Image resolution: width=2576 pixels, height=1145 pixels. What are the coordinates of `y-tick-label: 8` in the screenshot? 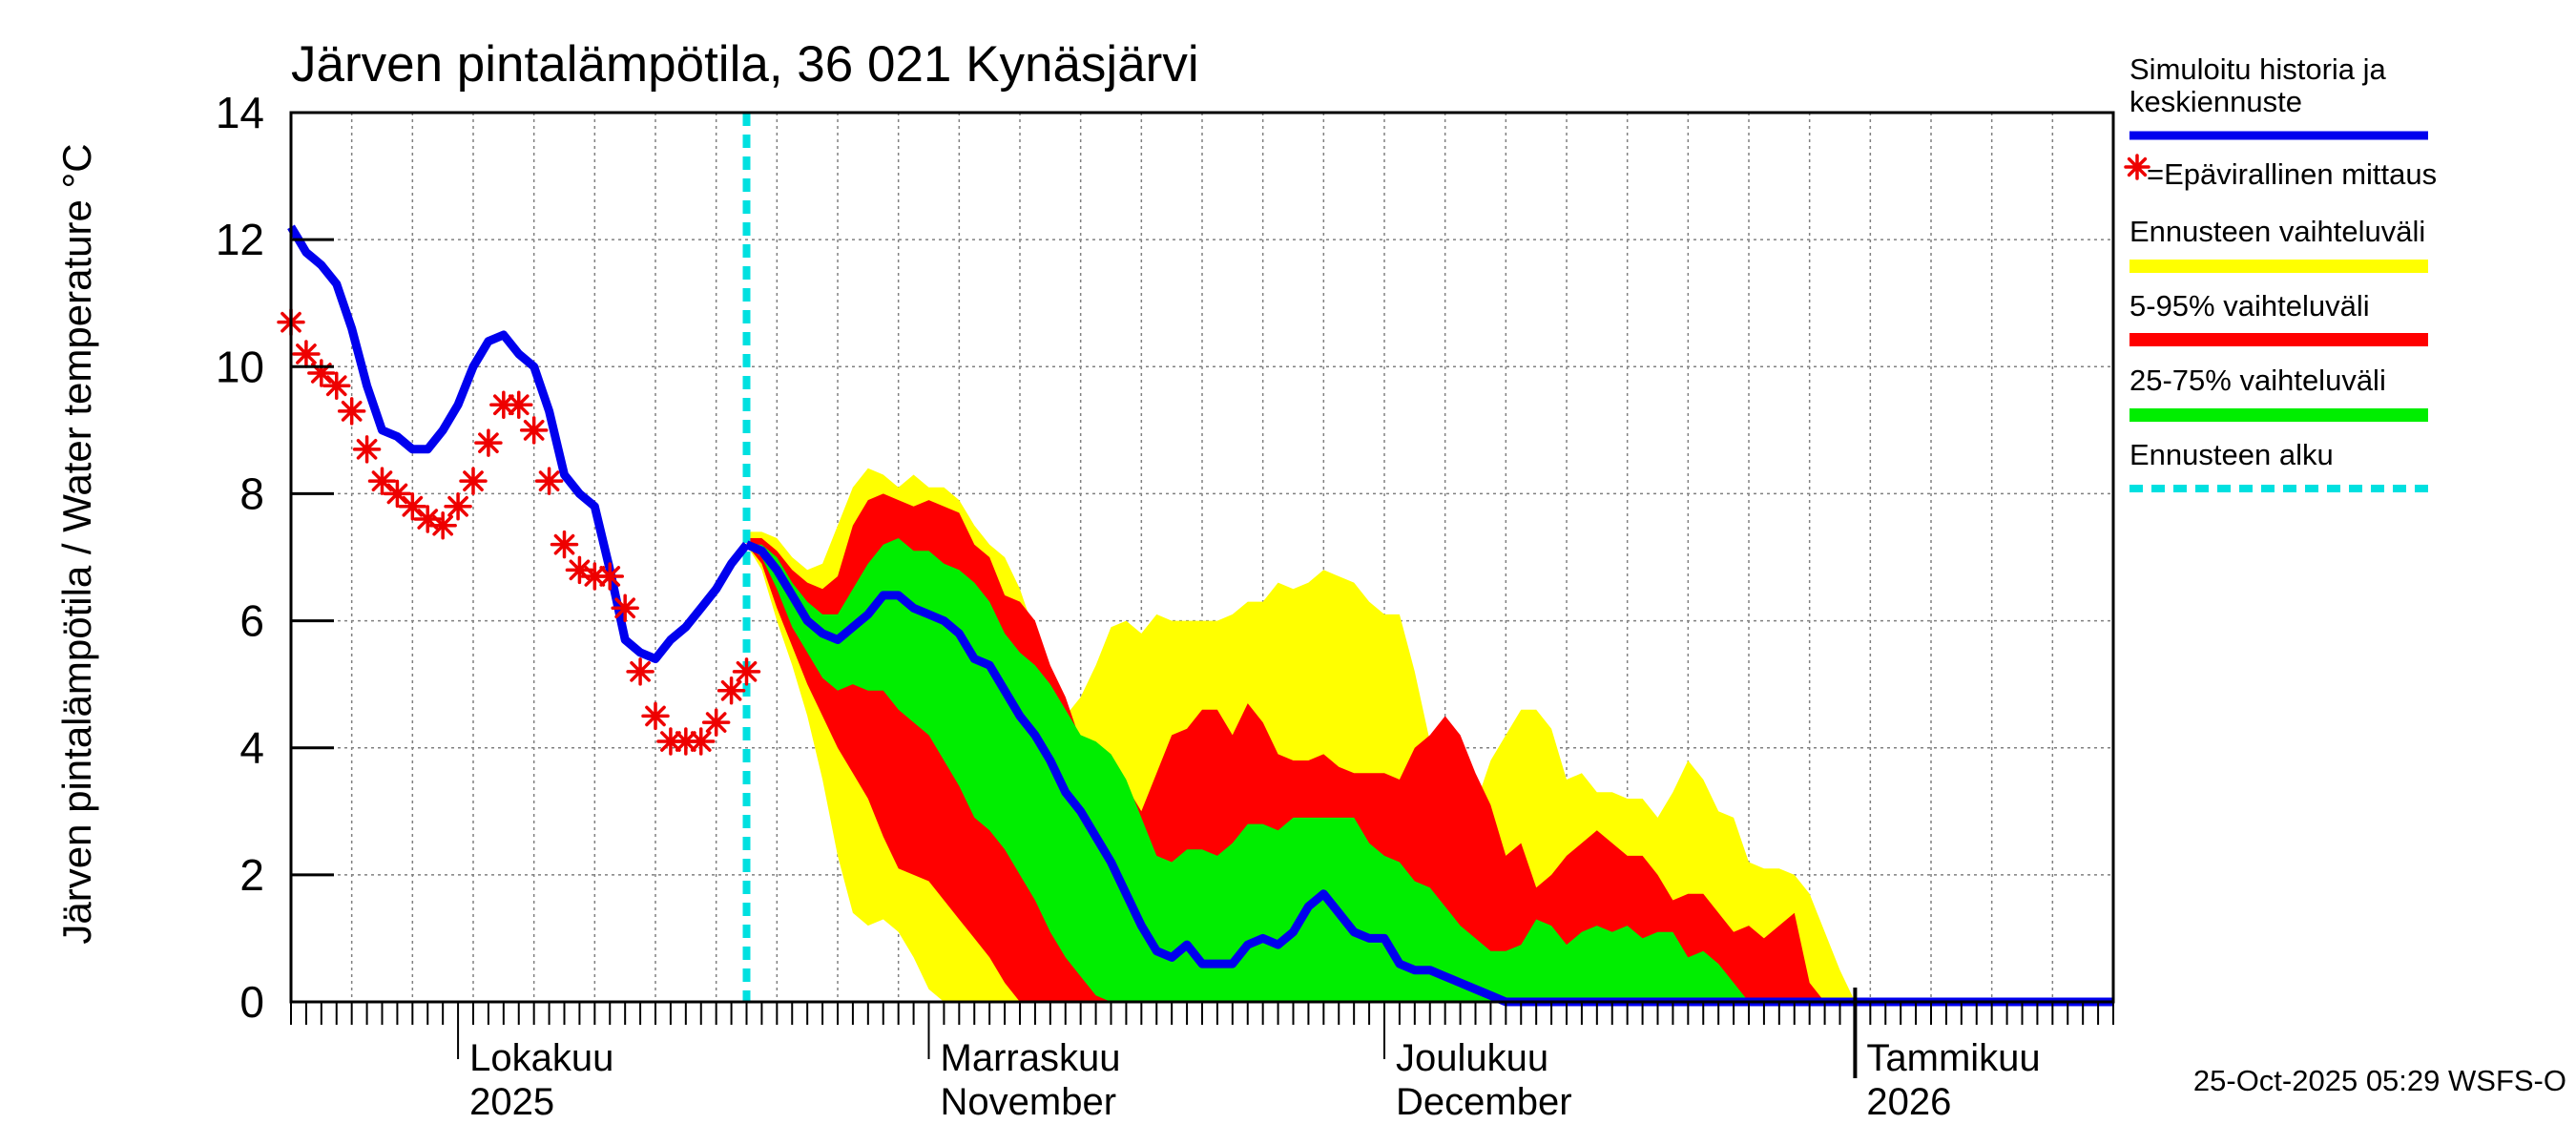 It's located at (251, 493).